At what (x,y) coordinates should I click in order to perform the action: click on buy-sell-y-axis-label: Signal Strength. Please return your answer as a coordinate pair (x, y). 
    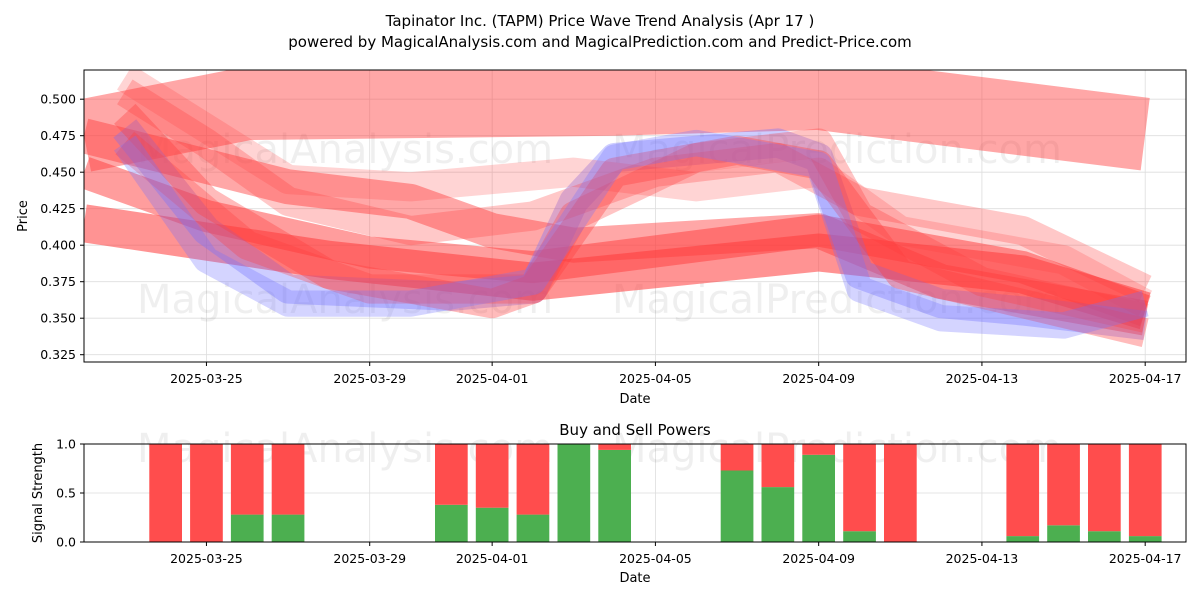
    Looking at the image, I should click on (38, 493).